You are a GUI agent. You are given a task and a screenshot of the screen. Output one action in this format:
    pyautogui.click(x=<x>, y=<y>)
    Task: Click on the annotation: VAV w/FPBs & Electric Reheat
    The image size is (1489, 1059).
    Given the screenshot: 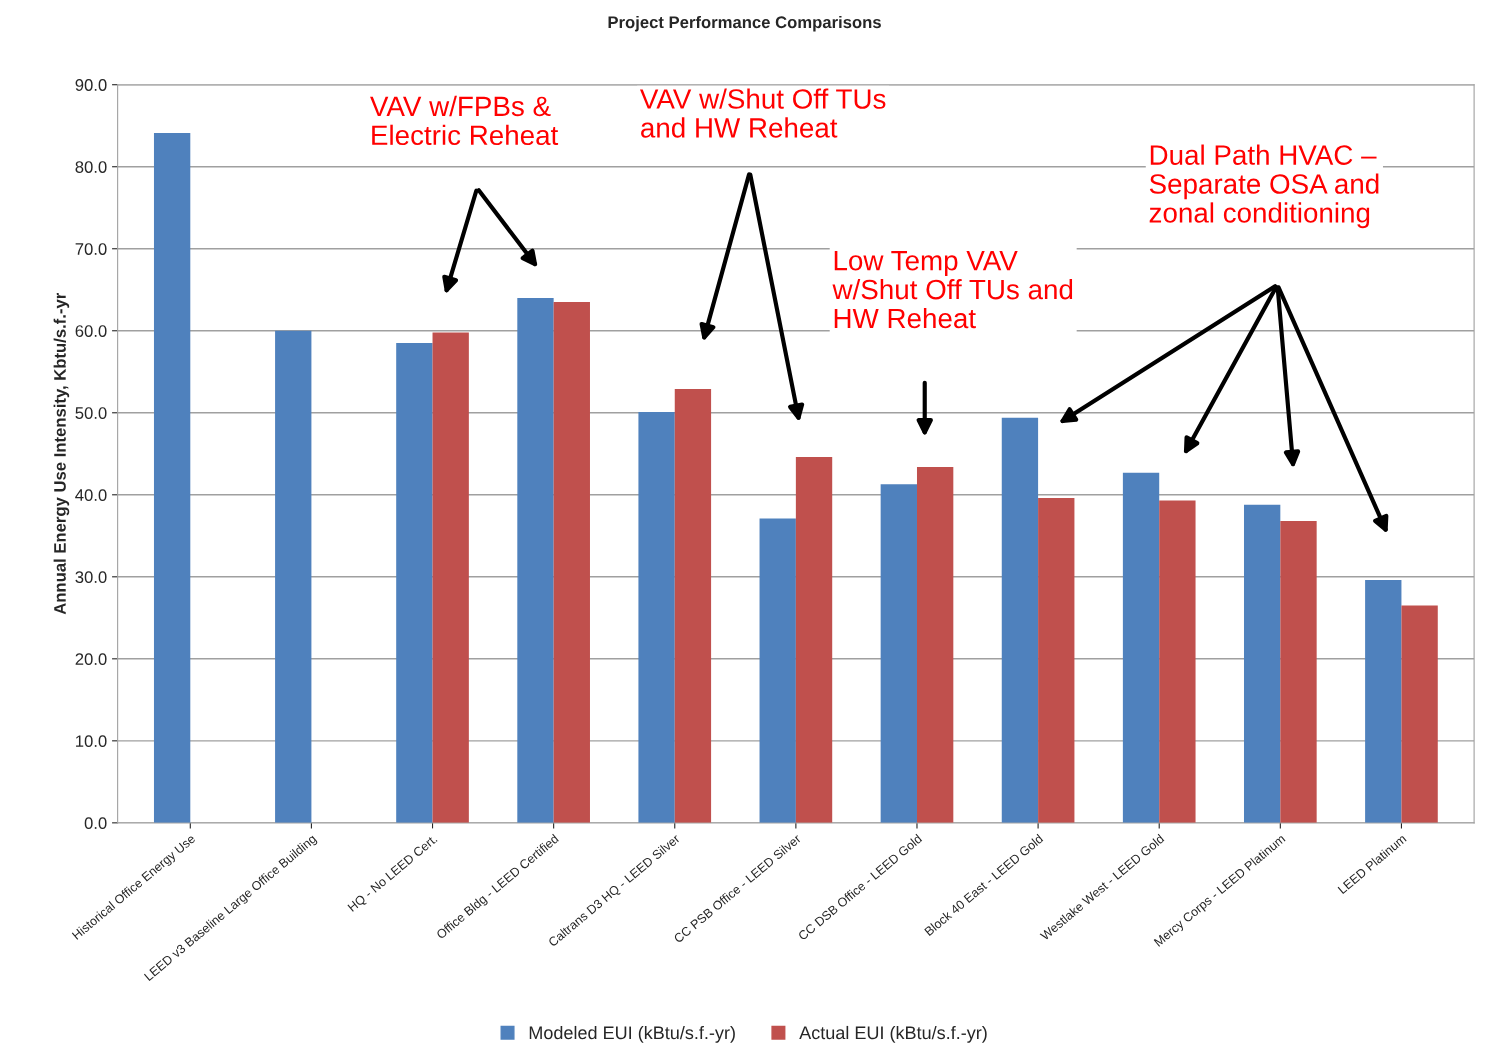 What is the action you would take?
    pyautogui.click(x=464, y=120)
    